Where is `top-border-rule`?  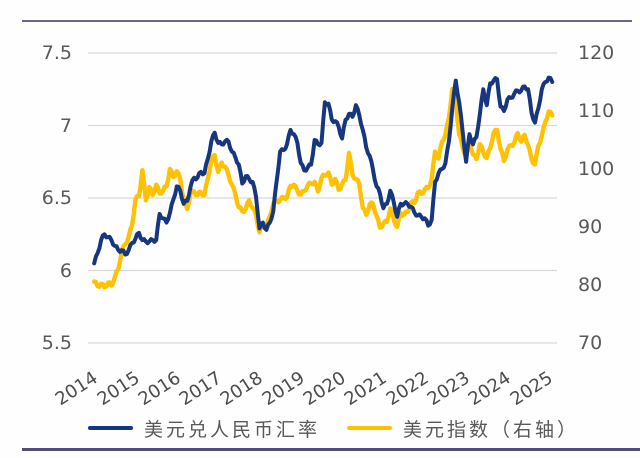
top-border-rule is located at coordinates (327, 21).